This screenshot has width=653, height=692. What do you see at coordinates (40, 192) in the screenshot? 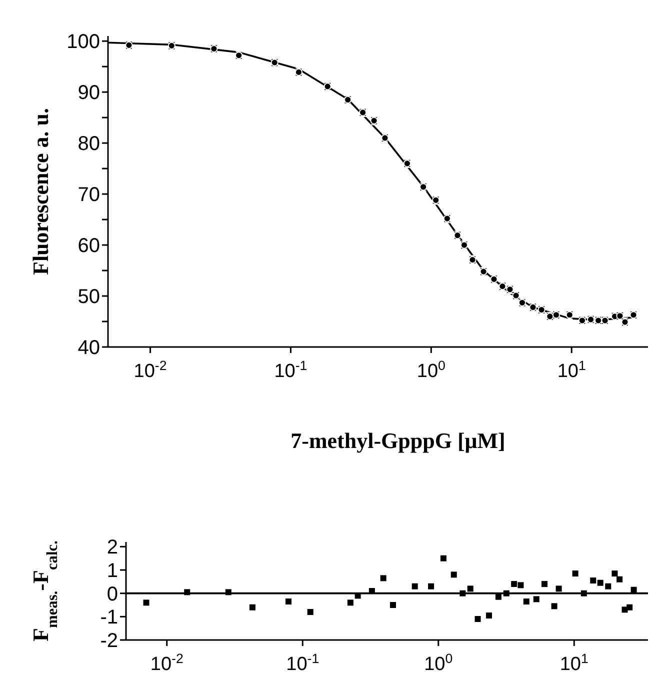
I see `y-axis-title: Fluorescence a. u.` at bounding box center [40, 192].